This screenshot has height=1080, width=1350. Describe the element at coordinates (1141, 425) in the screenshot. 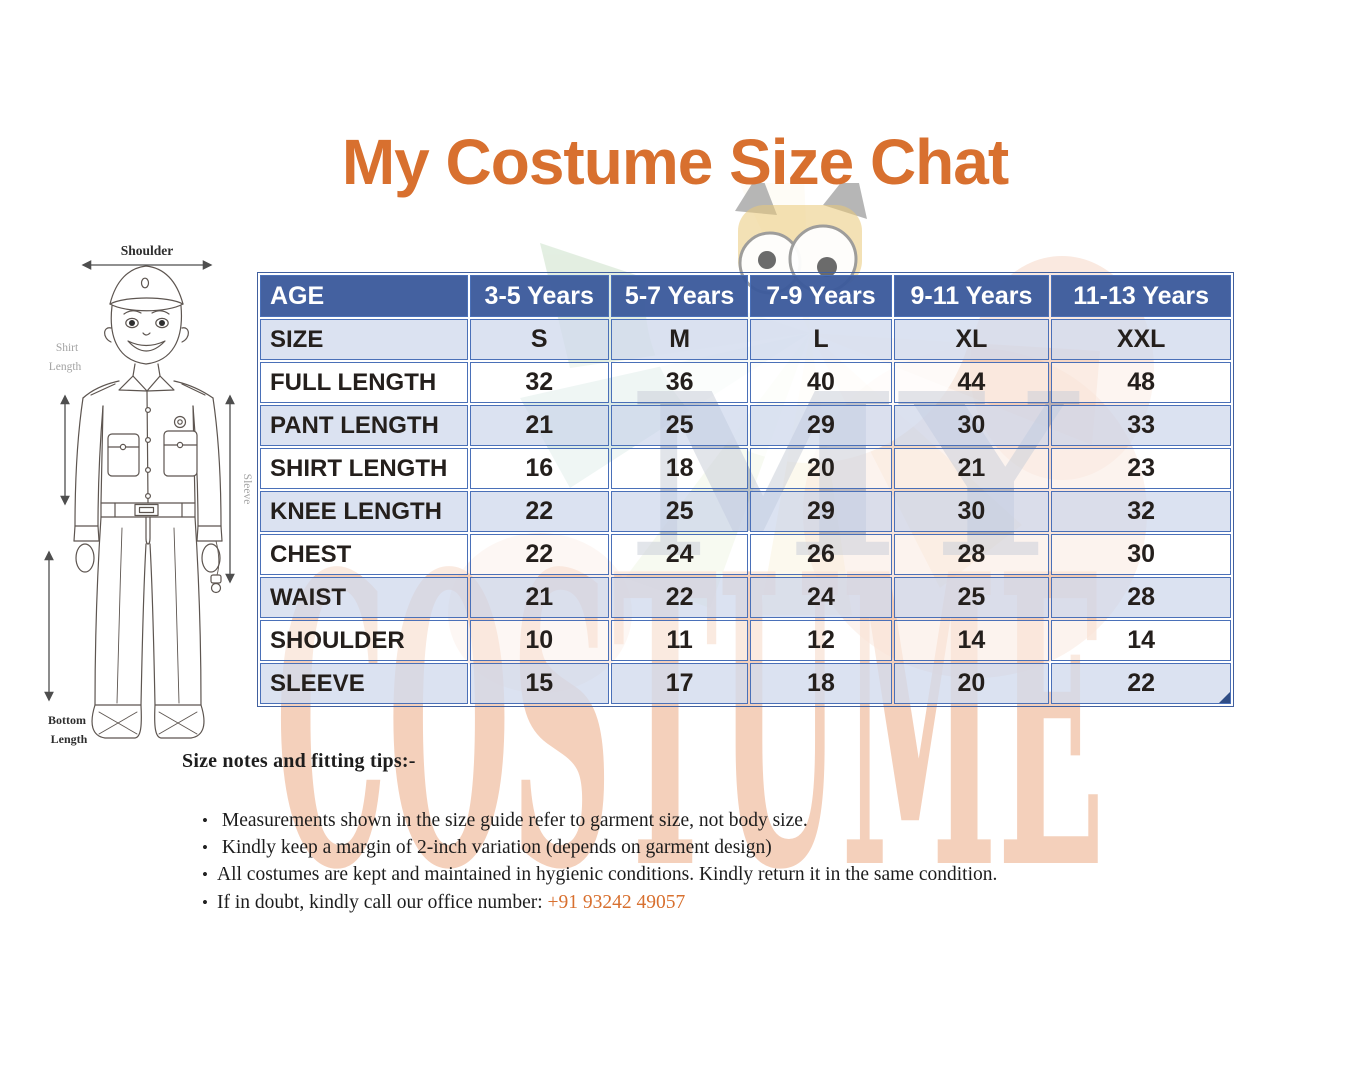

I see `value-cell: 33` at that location.